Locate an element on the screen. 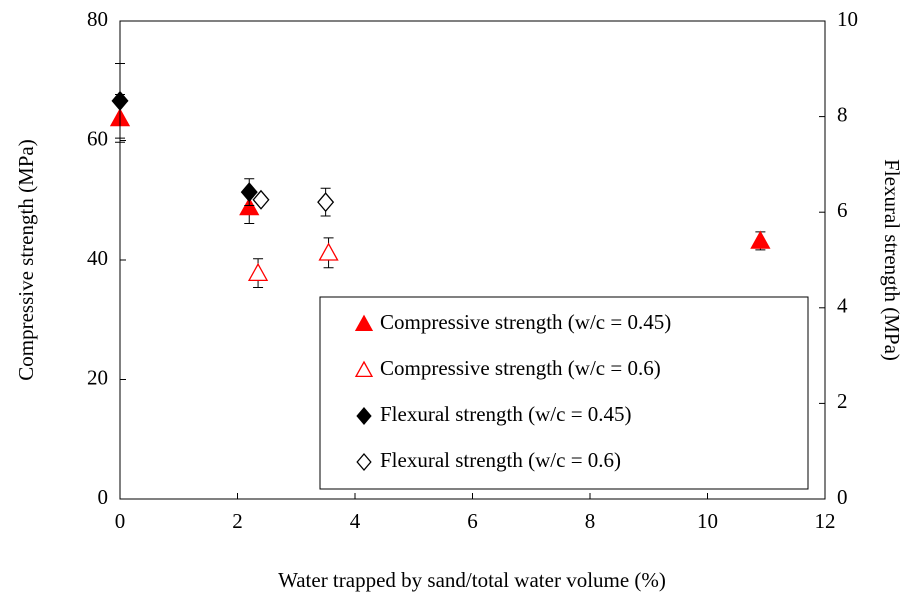  y2-tick-label: 0 is located at coordinates (842, 497).